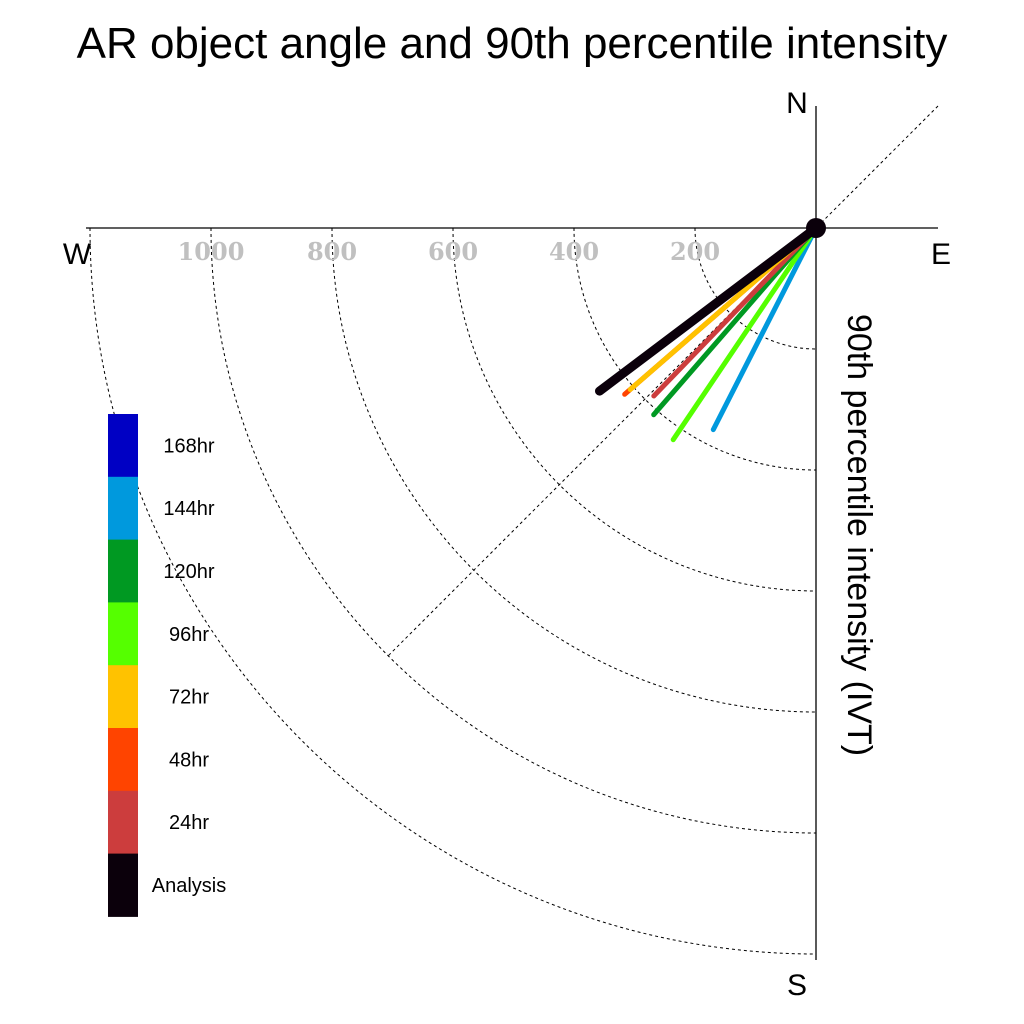 The height and width of the screenshot is (1024, 1024). What do you see at coordinates (859, 535) in the screenshot?
I see `y-axis-label: 90th percentile intensity (IVT)` at bounding box center [859, 535].